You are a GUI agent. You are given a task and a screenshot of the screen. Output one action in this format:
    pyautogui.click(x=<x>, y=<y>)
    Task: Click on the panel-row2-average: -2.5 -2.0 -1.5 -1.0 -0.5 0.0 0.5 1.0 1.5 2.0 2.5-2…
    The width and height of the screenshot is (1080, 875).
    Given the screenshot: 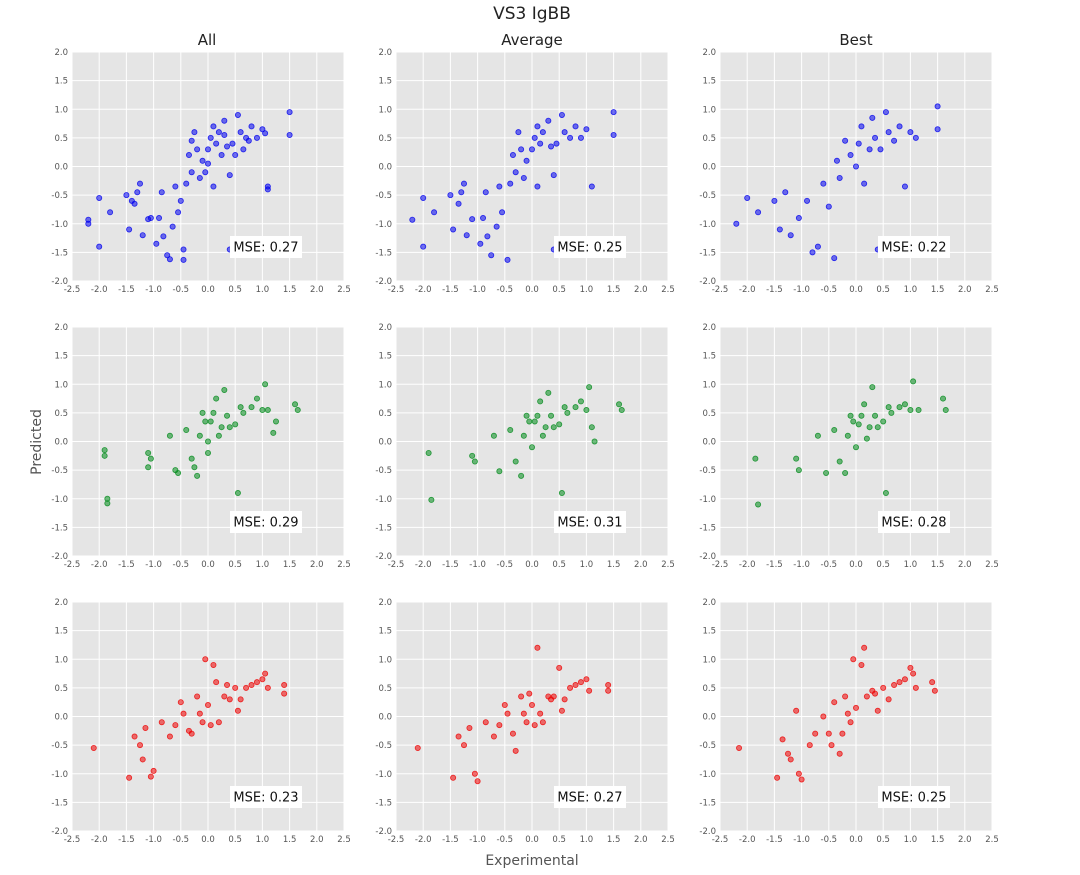 What is the action you would take?
    pyautogui.click(x=524, y=446)
    